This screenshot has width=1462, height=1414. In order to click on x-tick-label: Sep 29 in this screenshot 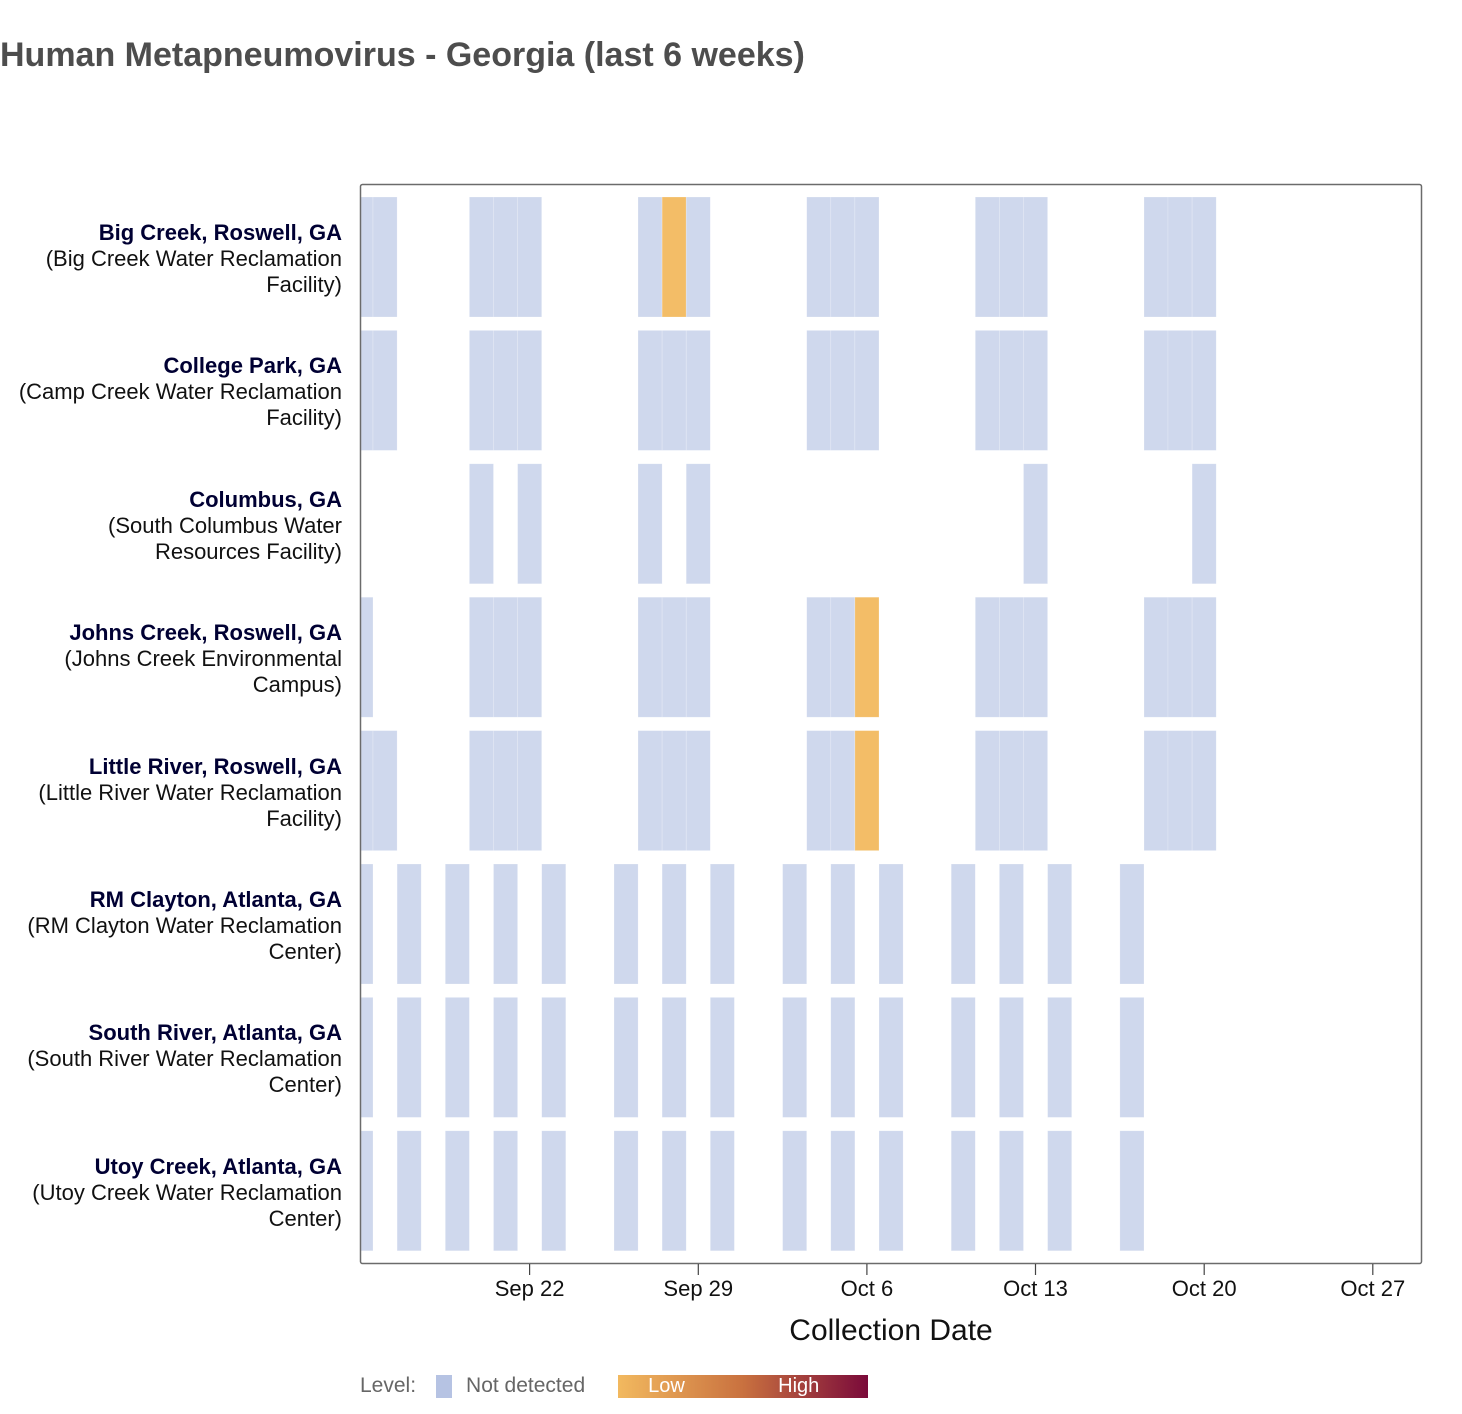, I will do `click(698, 1288)`.